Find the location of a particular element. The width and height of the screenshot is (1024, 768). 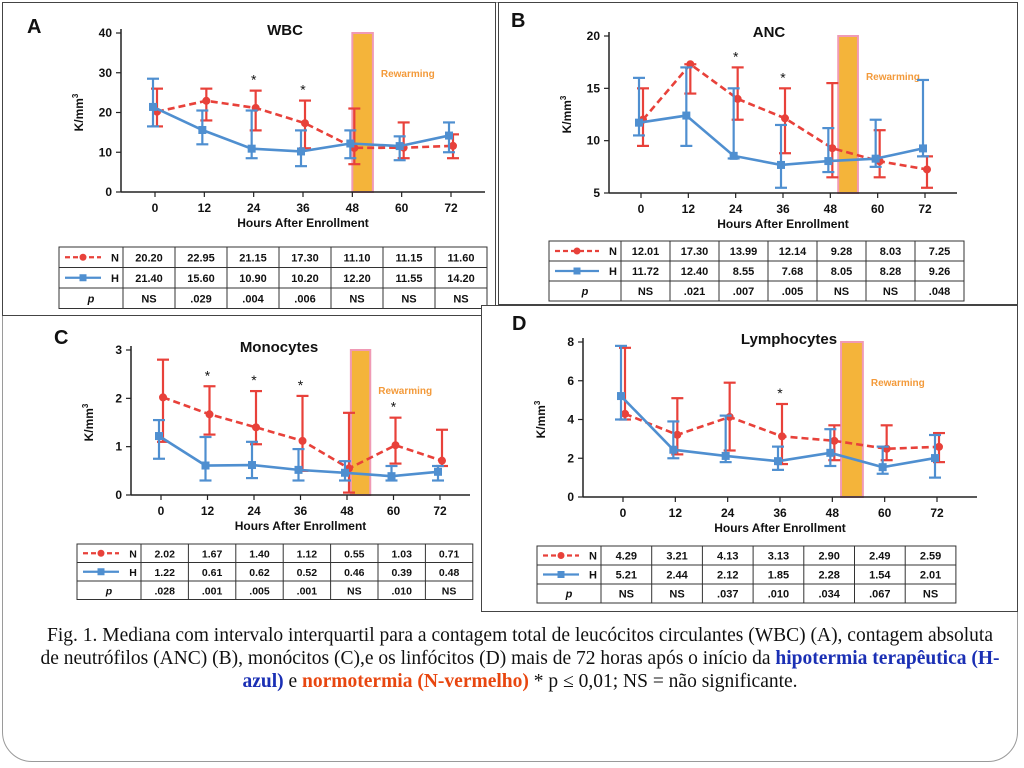

table-cell: 2.28 is located at coordinates (828, 576).